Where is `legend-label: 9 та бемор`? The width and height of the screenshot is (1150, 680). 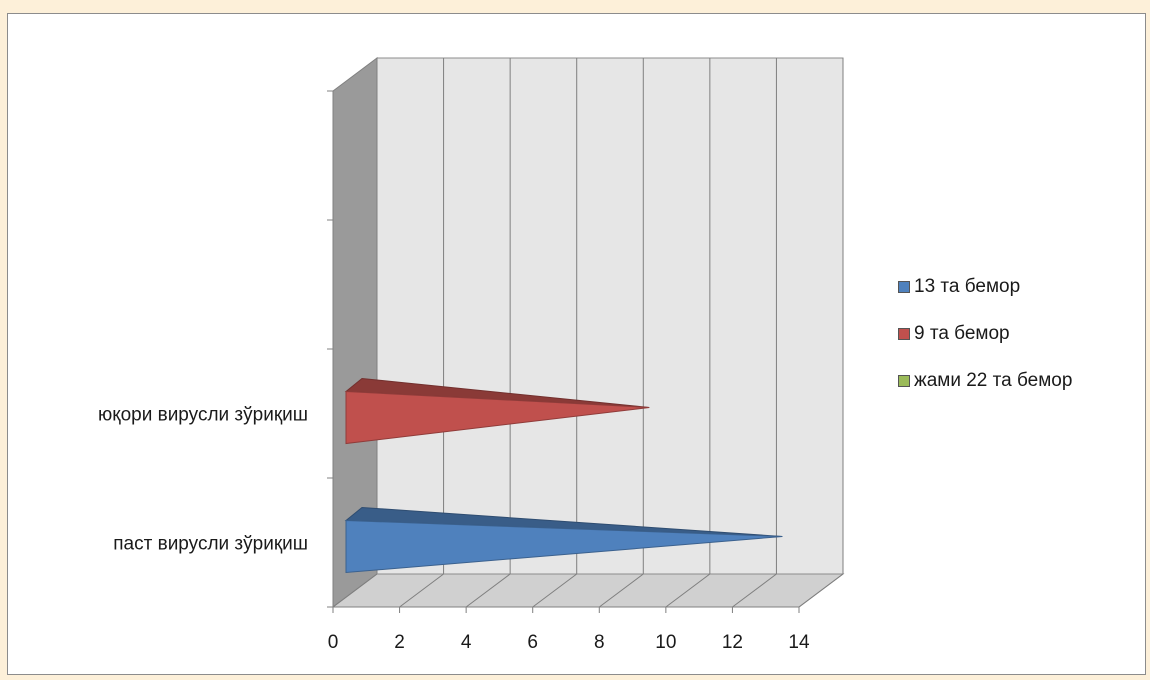 legend-label: 9 та бемор is located at coordinates (962, 333).